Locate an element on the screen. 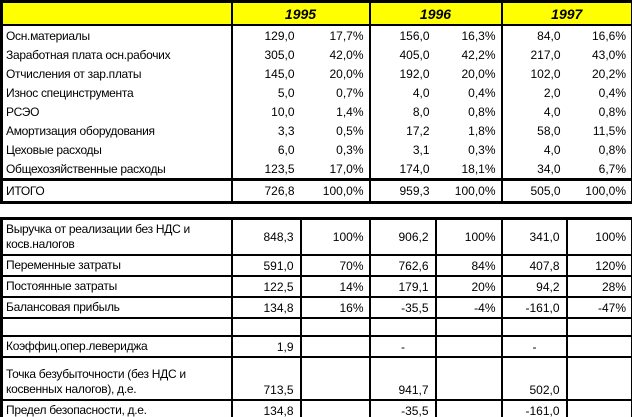  cell-percent: 0,7% is located at coordinates (335, 92).